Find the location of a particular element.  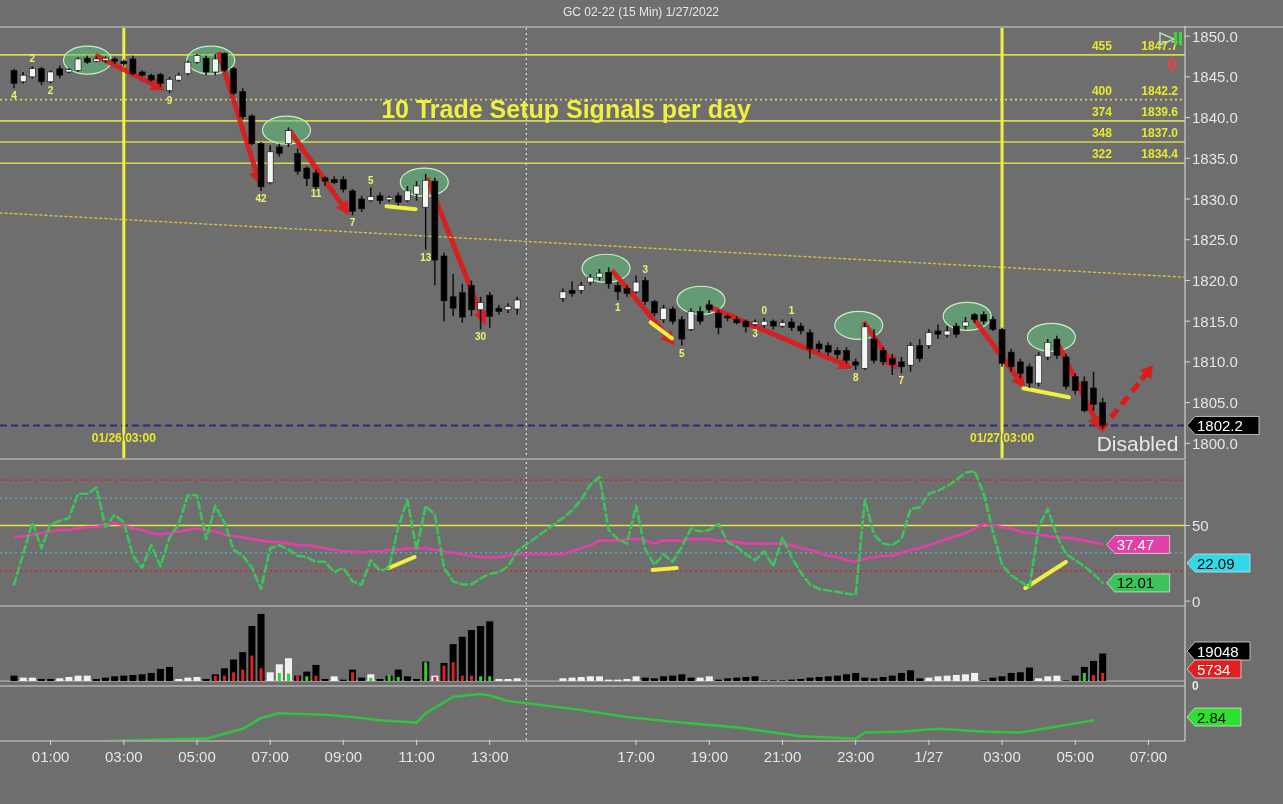

y-tick-label: 1835.0 is located at coordinates (1215, 158).